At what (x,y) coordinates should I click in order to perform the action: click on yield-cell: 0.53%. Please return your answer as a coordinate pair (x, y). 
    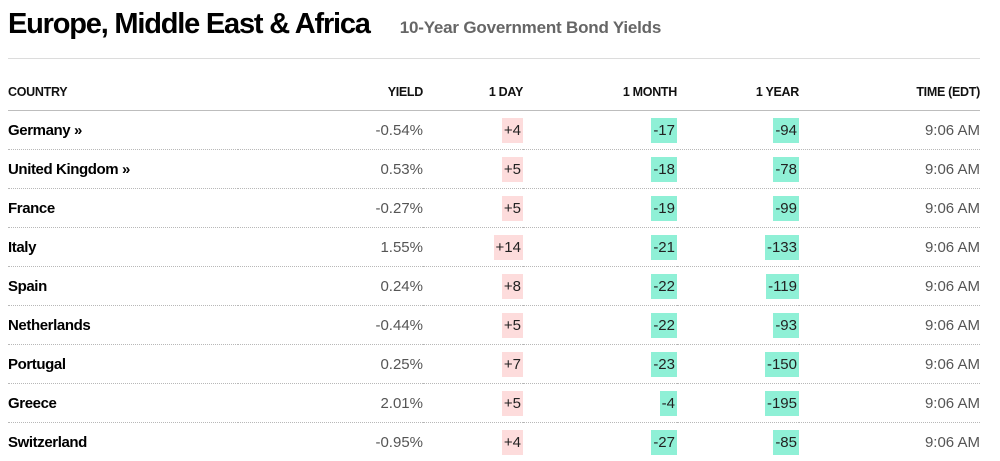
    Looking at the image, I should click on (330, 169).